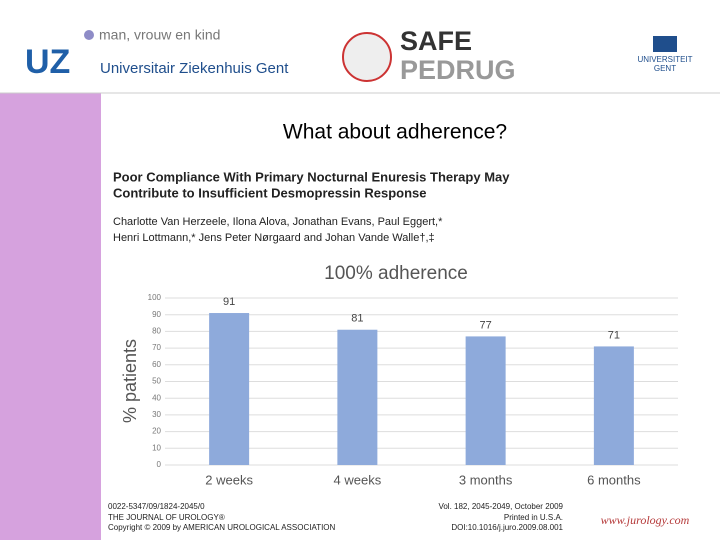 This screenshot has width=720, height=540. I want to click on ugent-icon, so click(665, 44).